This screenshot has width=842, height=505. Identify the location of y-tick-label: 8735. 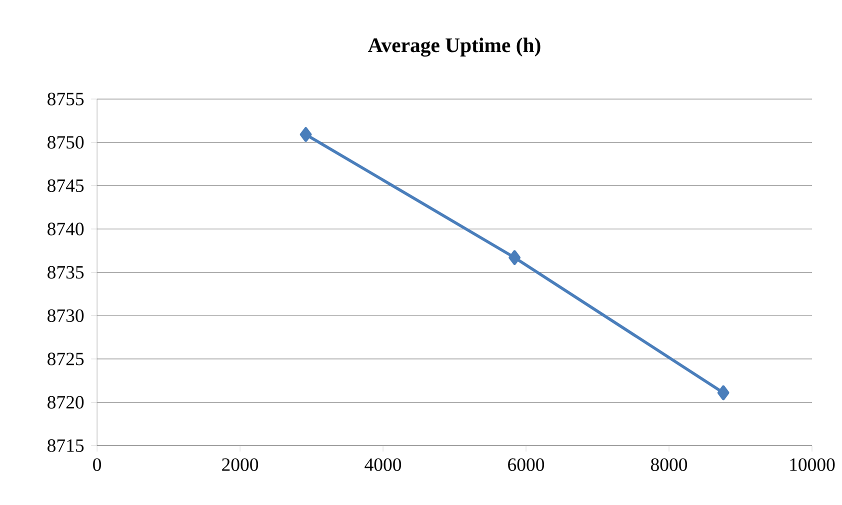
(66, 272).